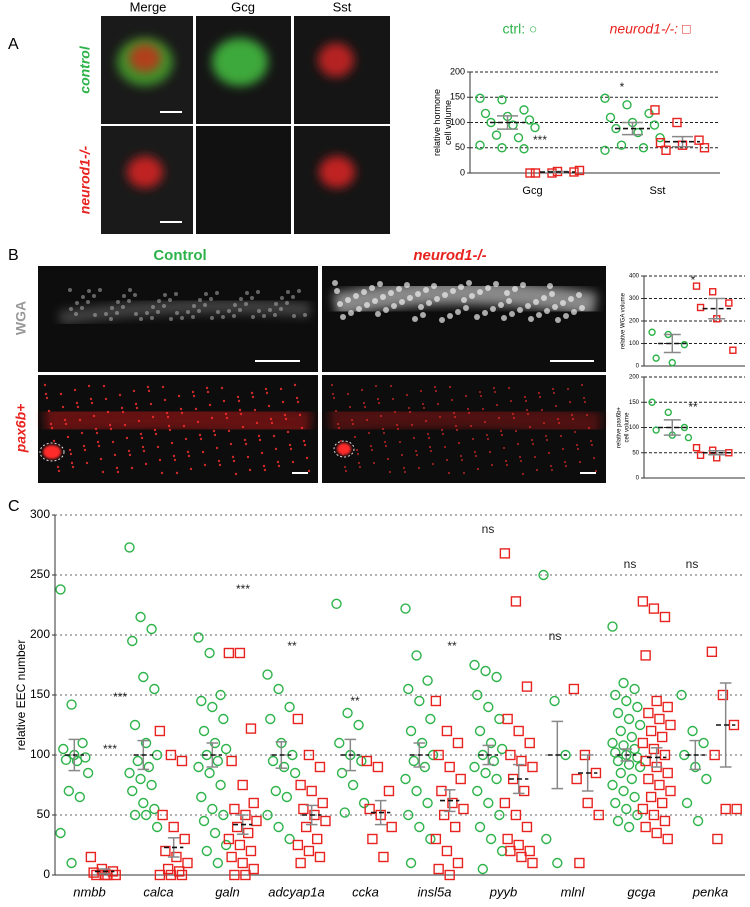  What do you see at coordinates (641, 891) in the screenshot?
I see `x-tick-label: gcga` at bounding box center [641, 891].